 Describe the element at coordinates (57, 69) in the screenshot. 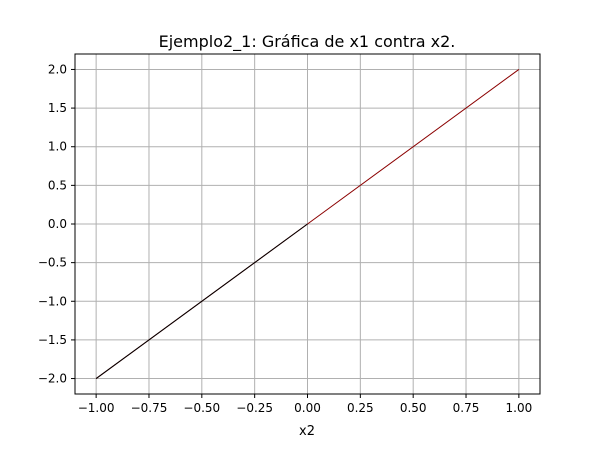

I see `y-tick-label: 2.0` at that location.